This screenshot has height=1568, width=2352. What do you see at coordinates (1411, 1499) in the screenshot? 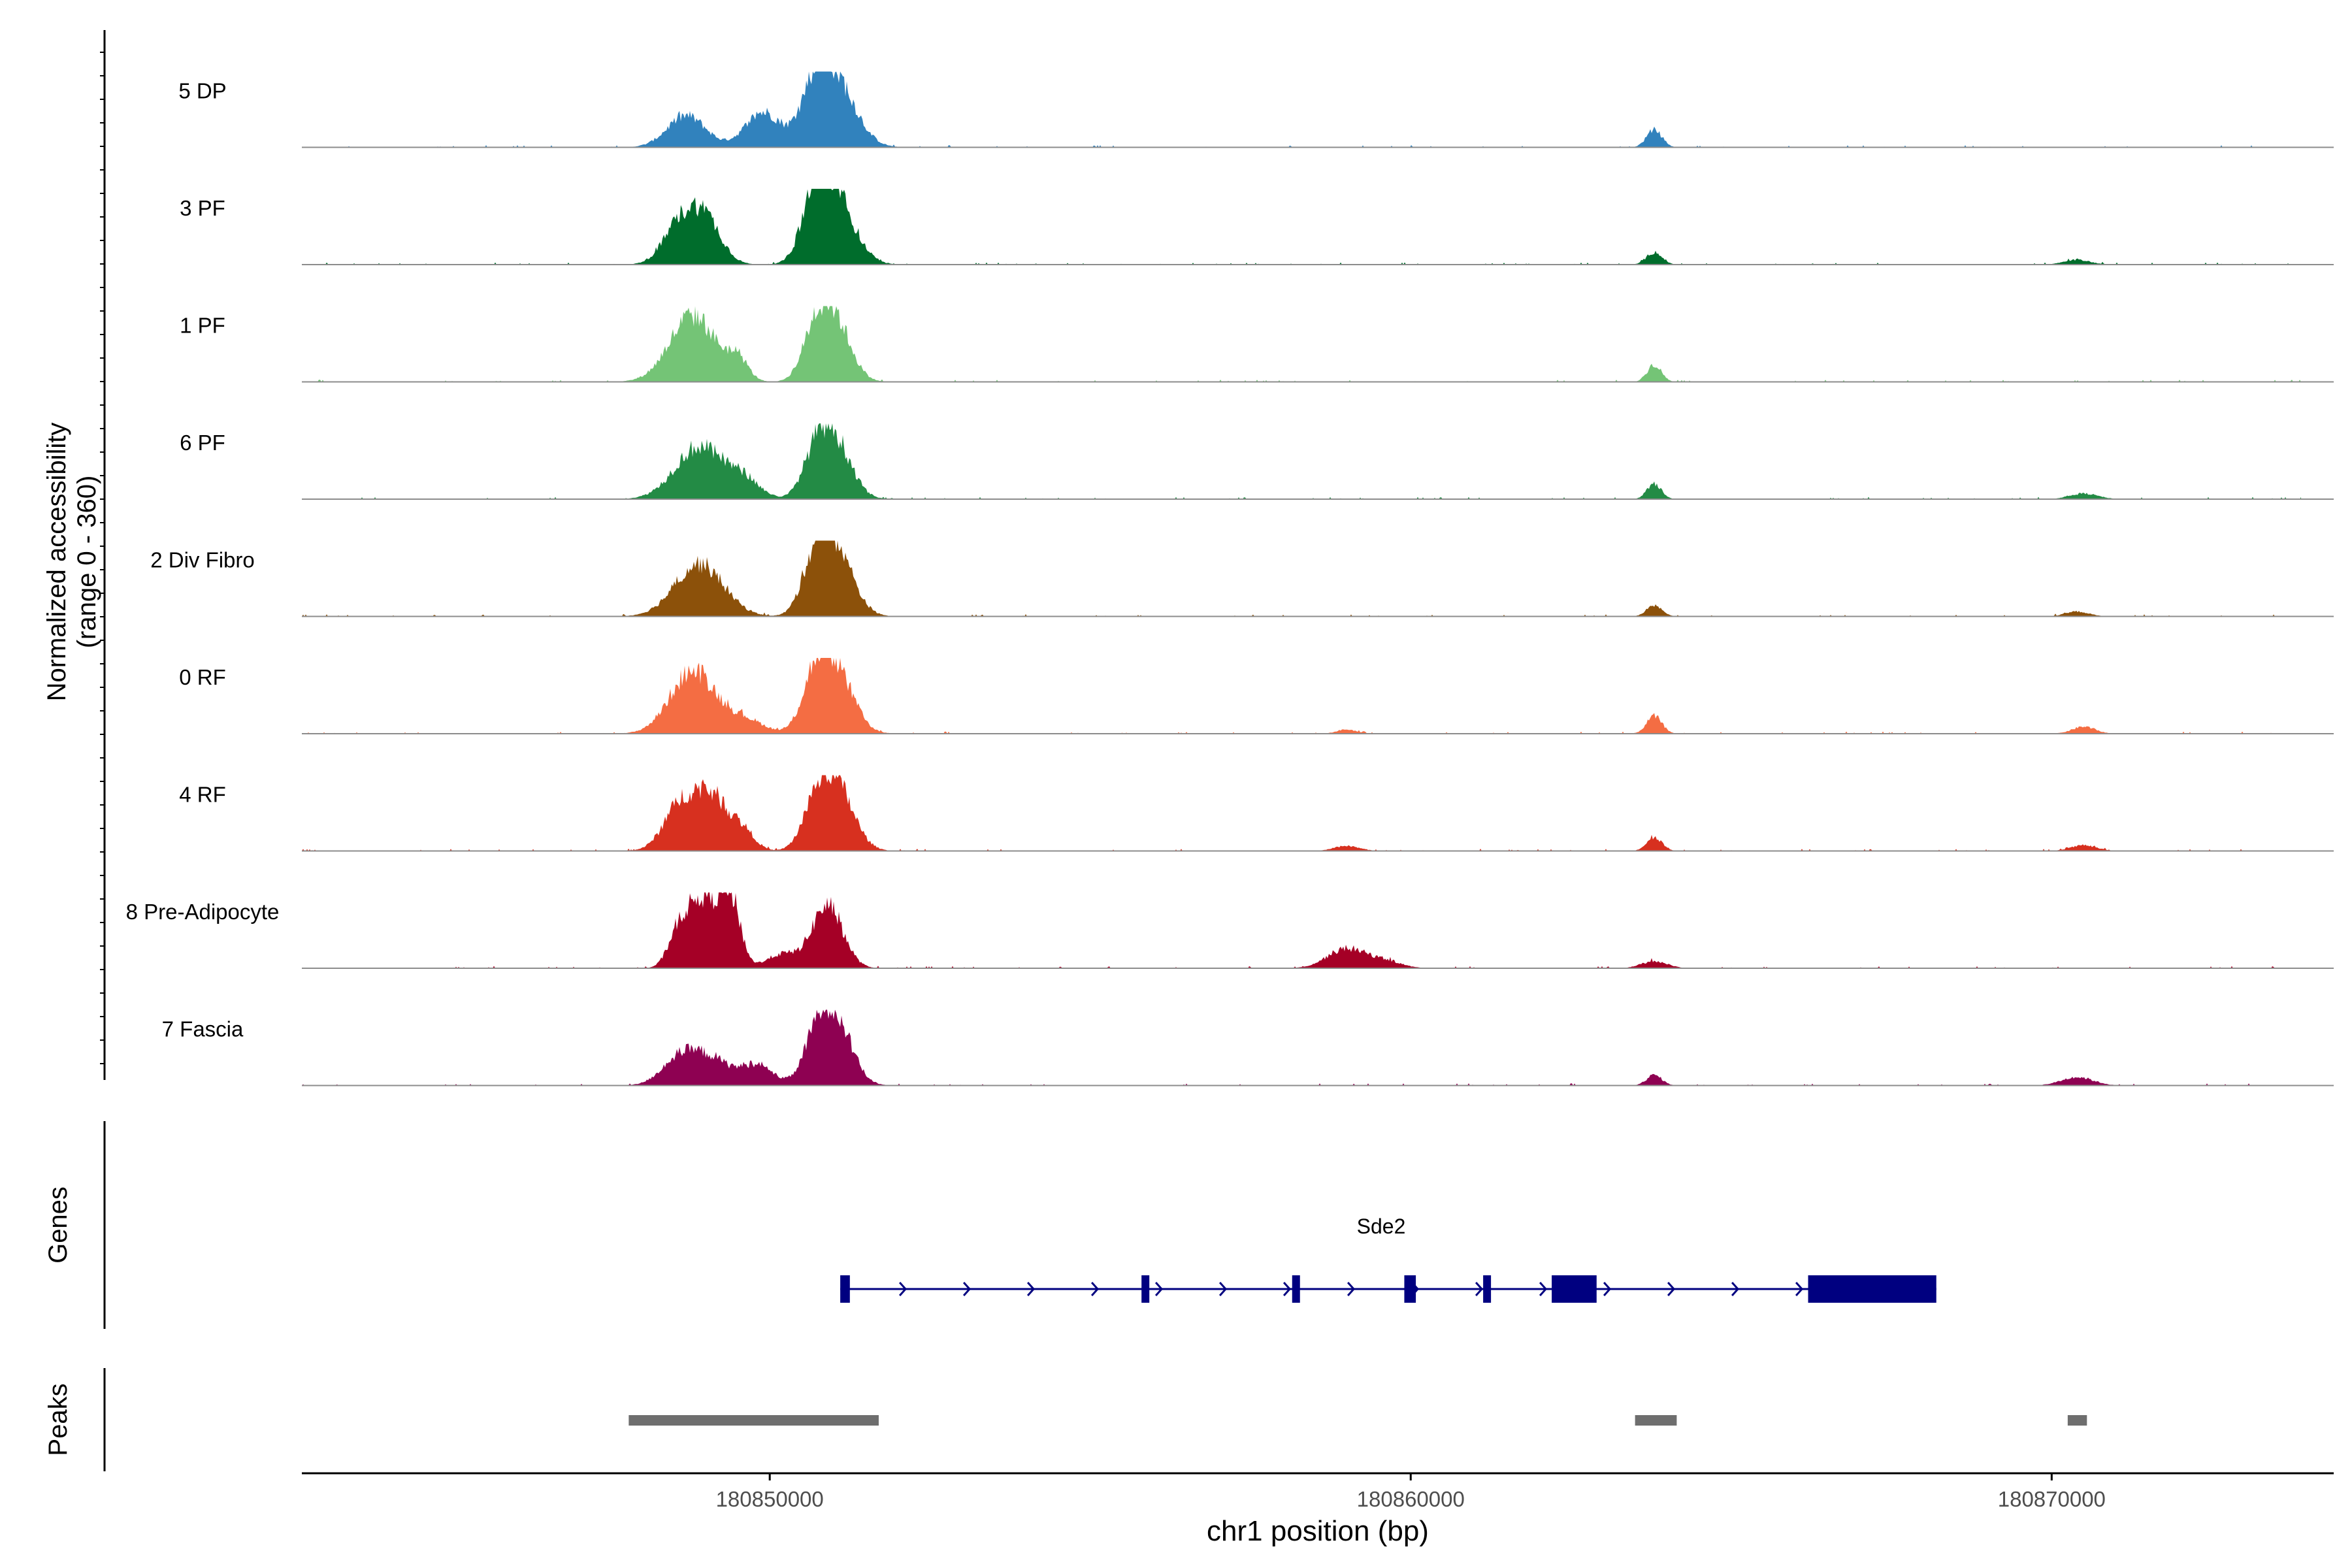
I see `x-tick-label: 180860000` at bounding box center [1411, 1499].